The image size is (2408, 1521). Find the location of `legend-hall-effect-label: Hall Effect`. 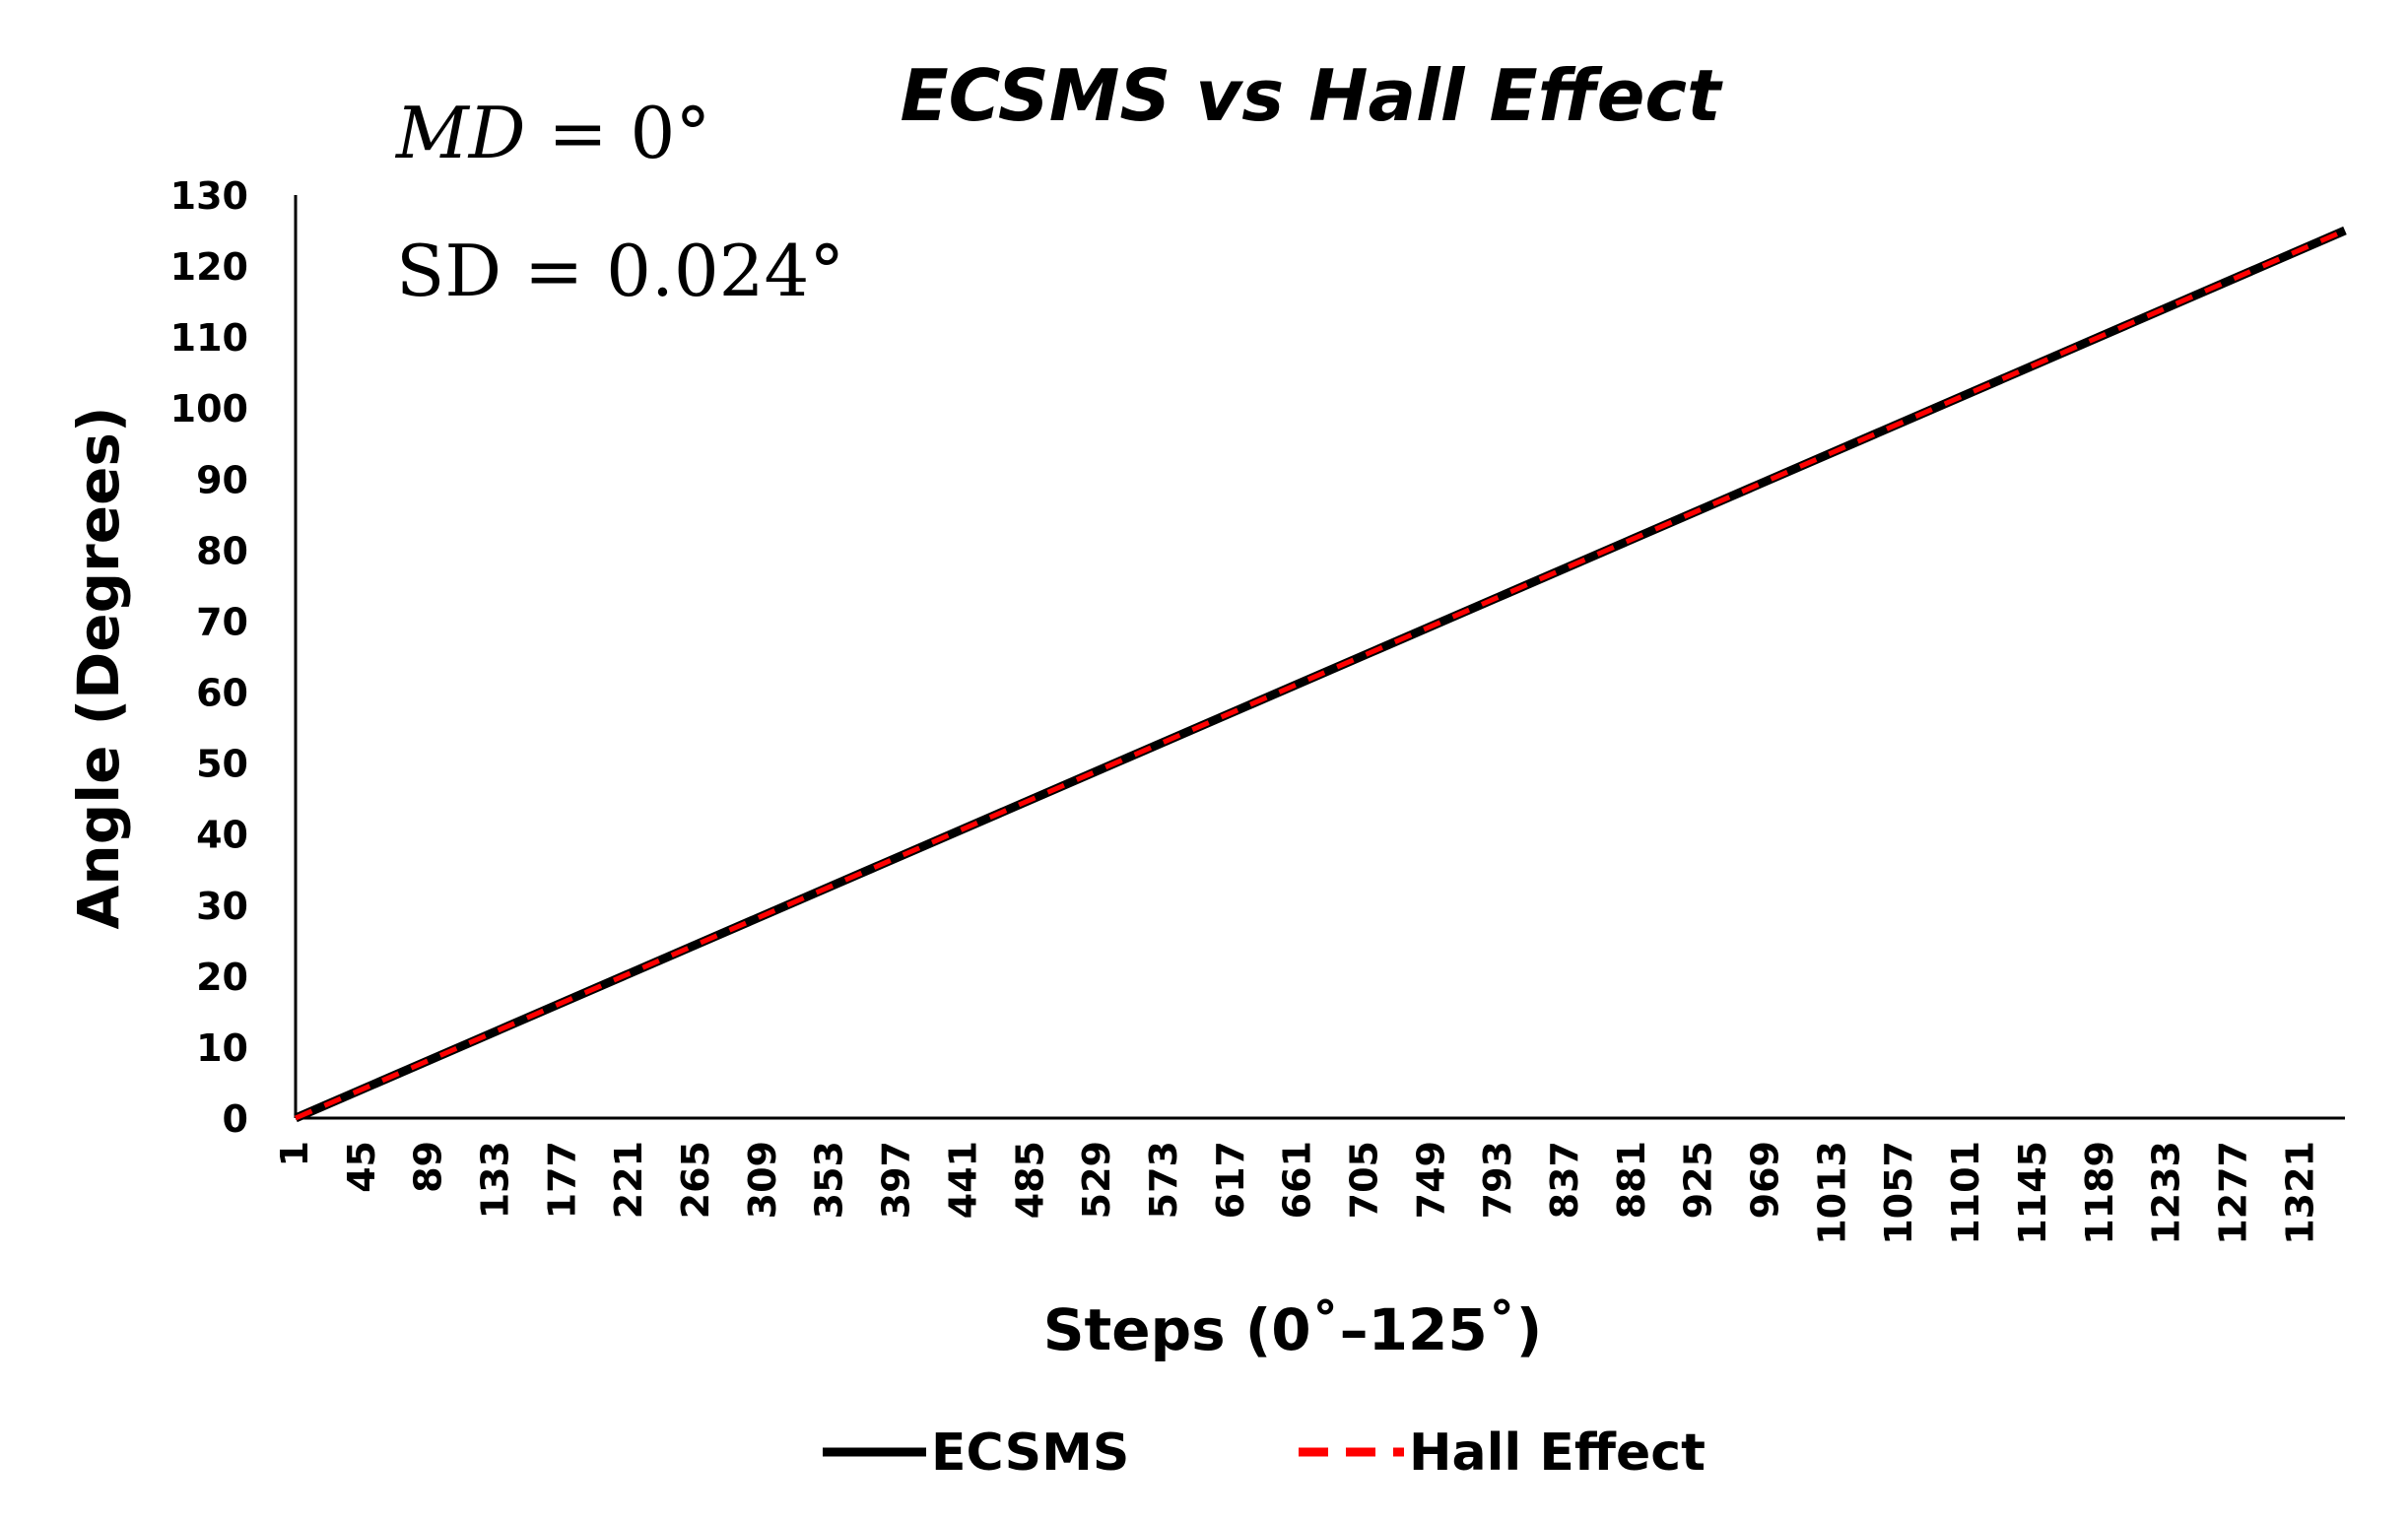

legend-hall-effect-label: Hall Effect is located at coordinates (1557, 1453).